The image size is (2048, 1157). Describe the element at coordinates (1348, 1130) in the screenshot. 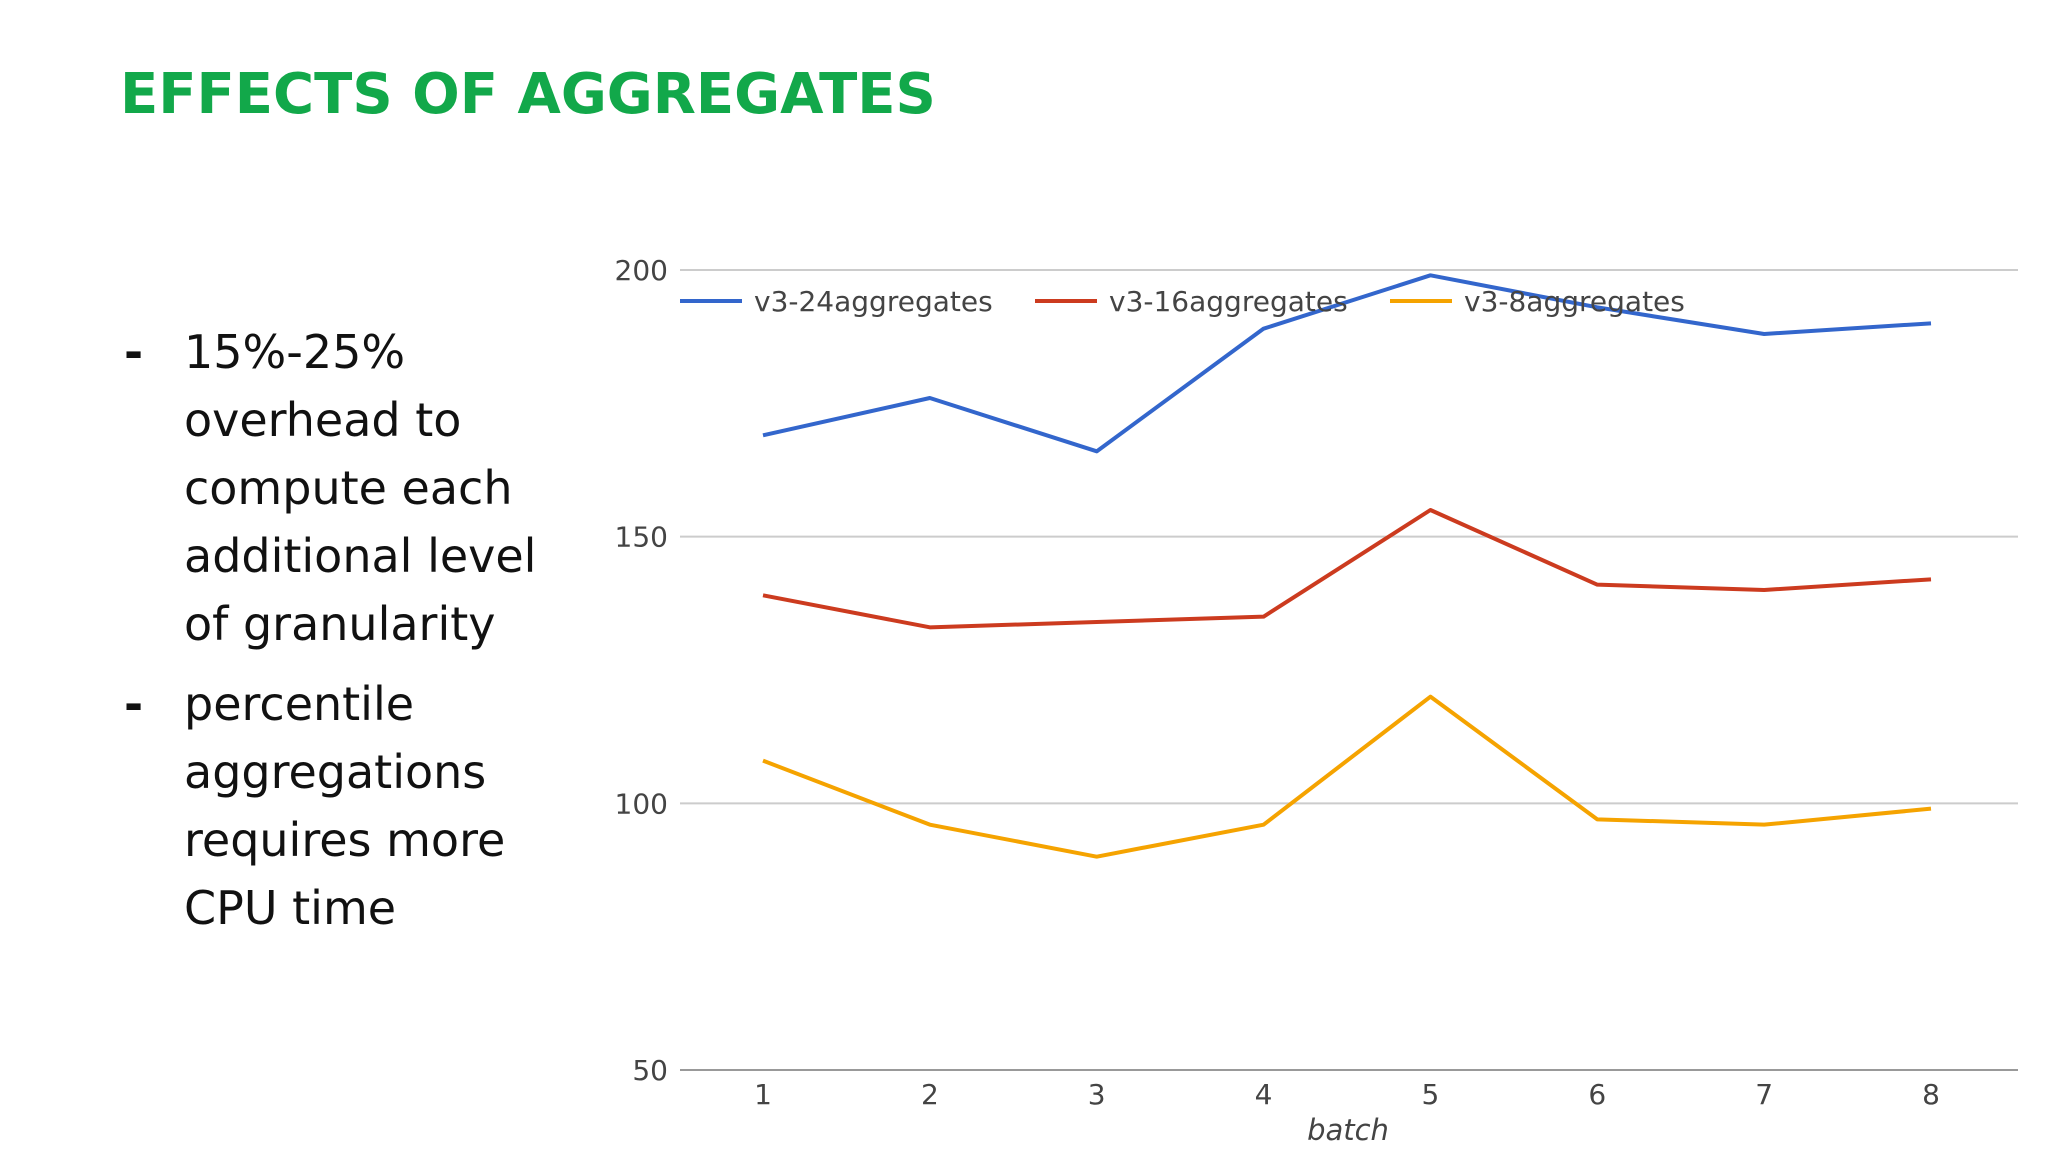

I see `x-axis-label: batch` at that location.